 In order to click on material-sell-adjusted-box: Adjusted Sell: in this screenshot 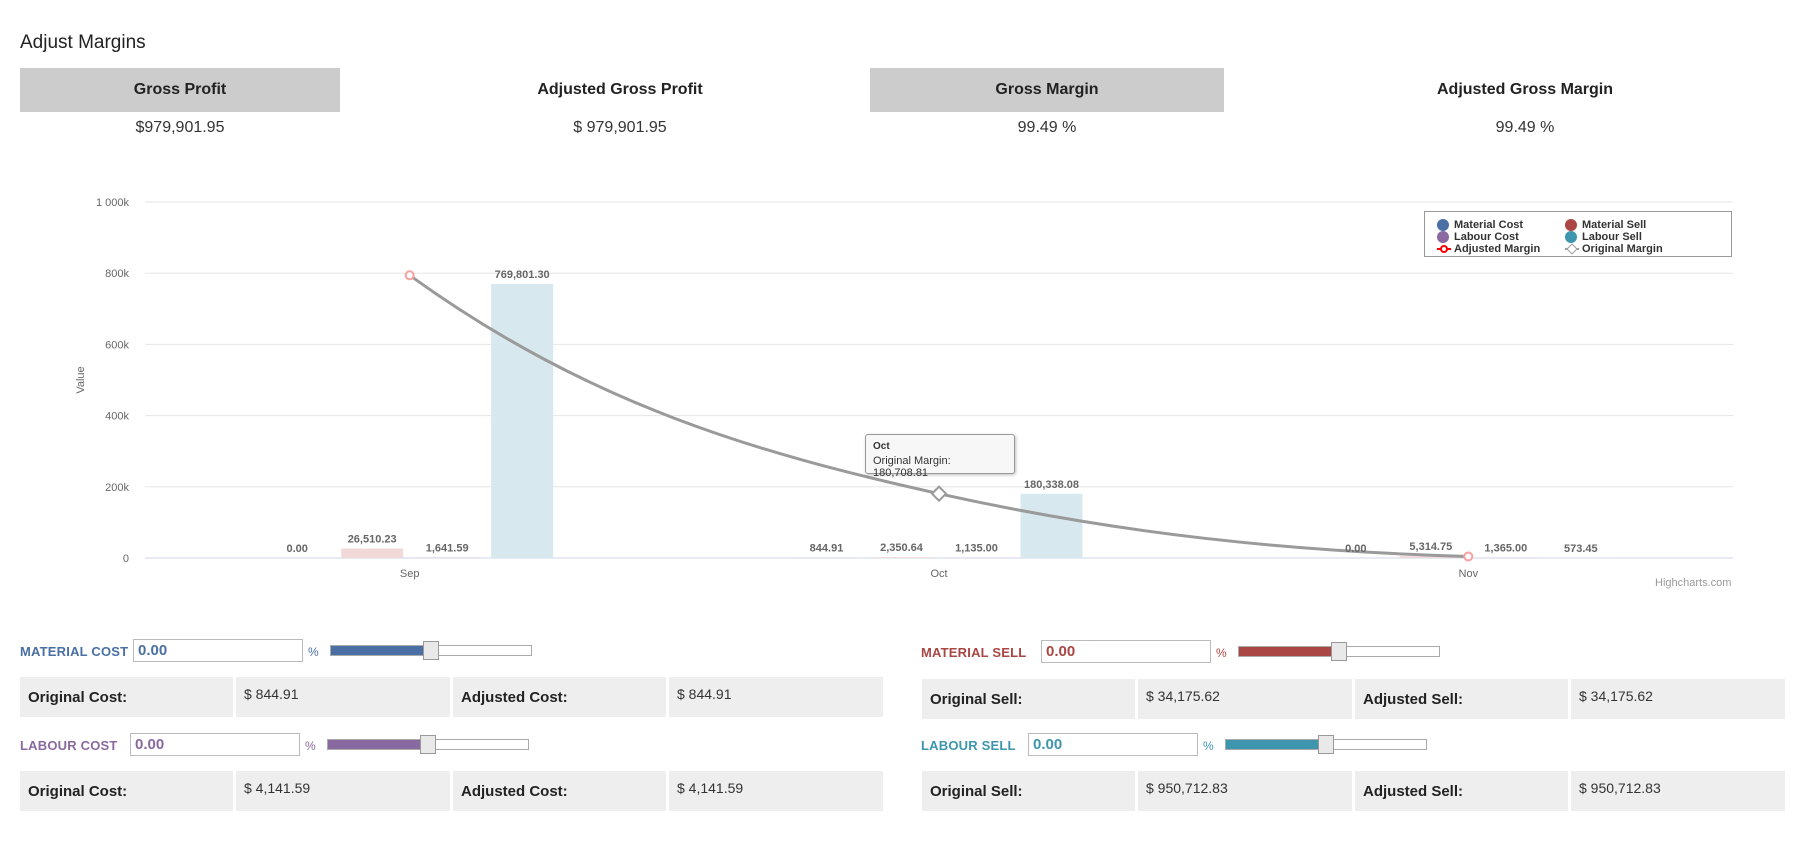, I will do `click(1461, 699)`.